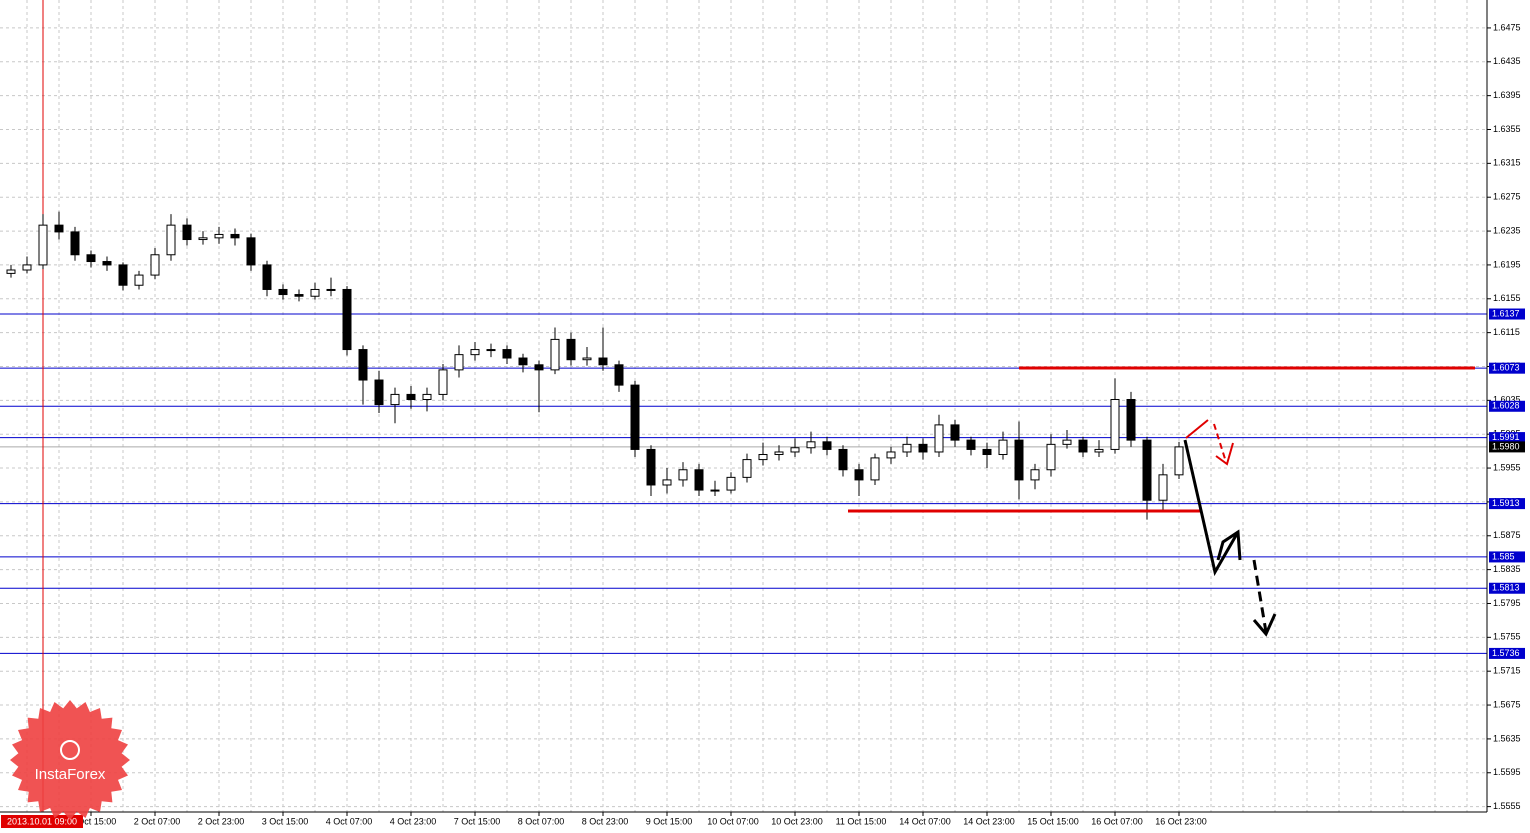  Describe the element at coordinates (1507, 447) in the screenshot. I see `current-price-bg` at that location.